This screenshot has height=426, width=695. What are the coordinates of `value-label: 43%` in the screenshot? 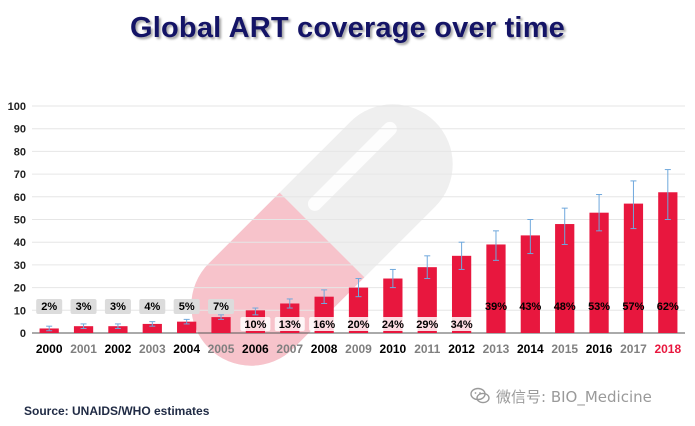 It's located at (530, 307).